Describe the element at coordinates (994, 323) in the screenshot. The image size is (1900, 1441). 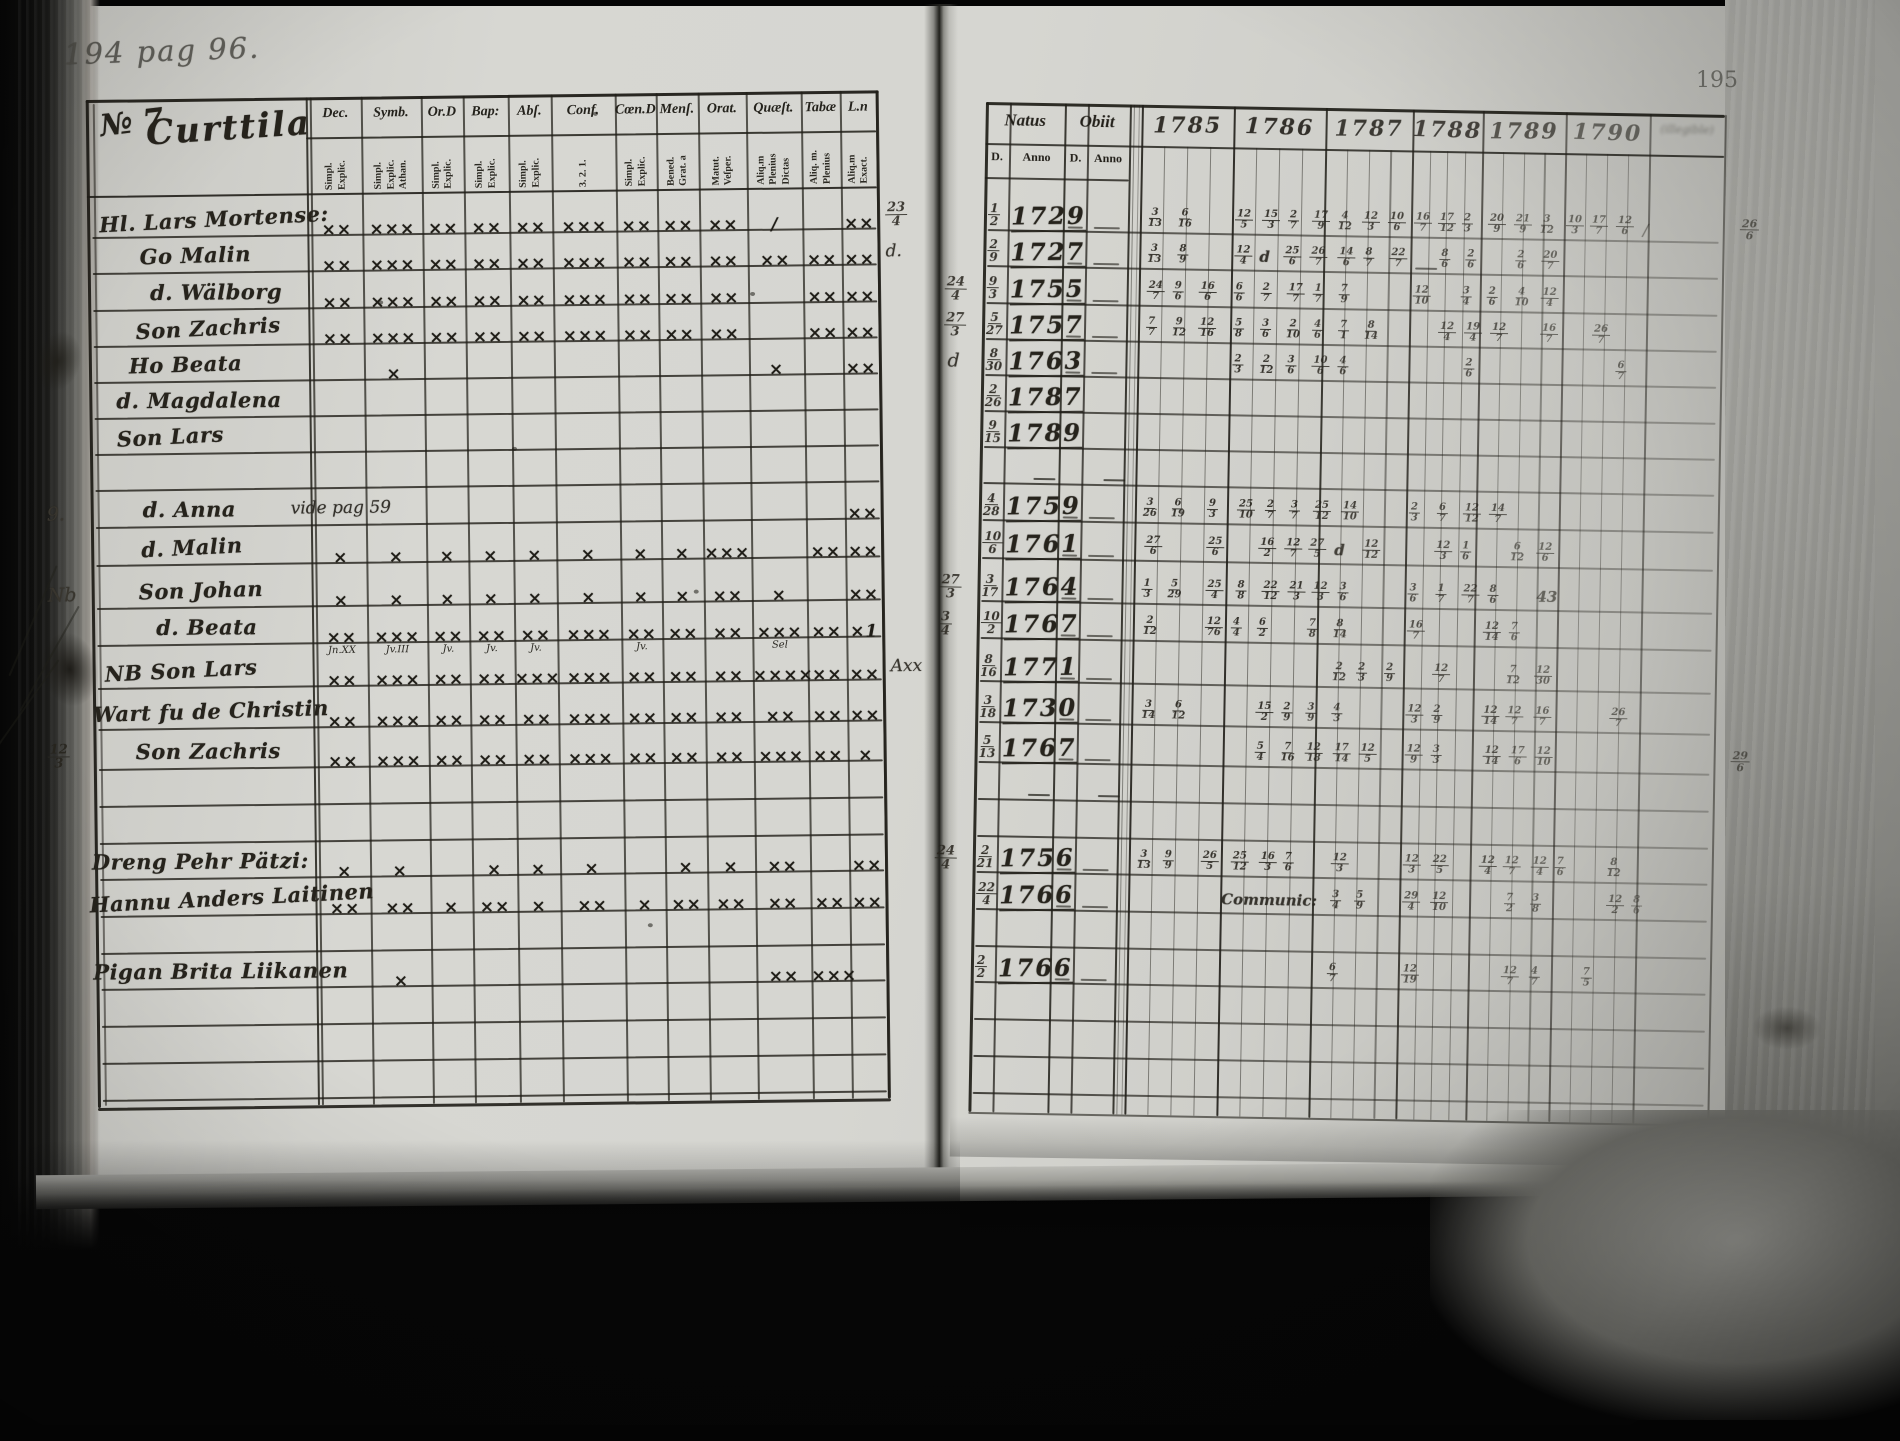
I see `natus-day: 5 27` at that location.